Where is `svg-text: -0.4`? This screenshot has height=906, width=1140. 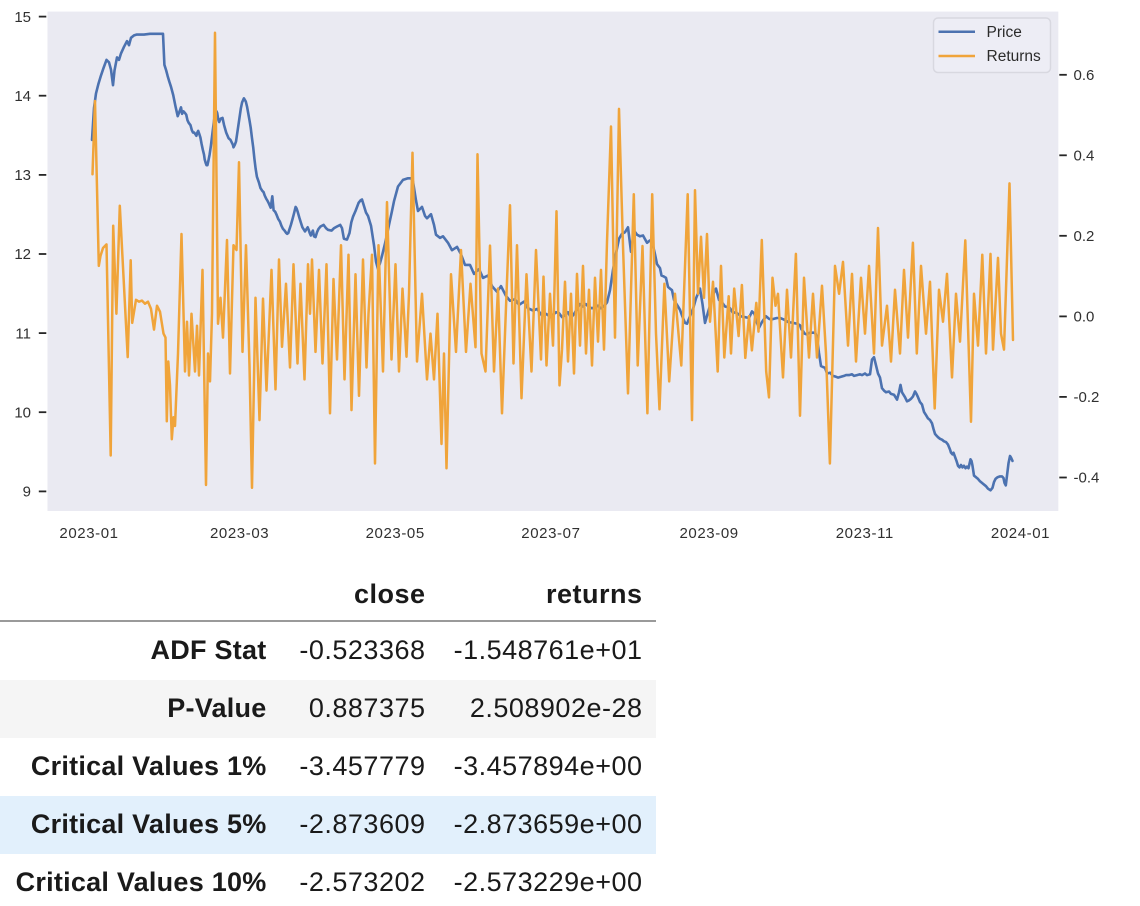
svg-text: -0.4 is located at coordinates (1087, 478).